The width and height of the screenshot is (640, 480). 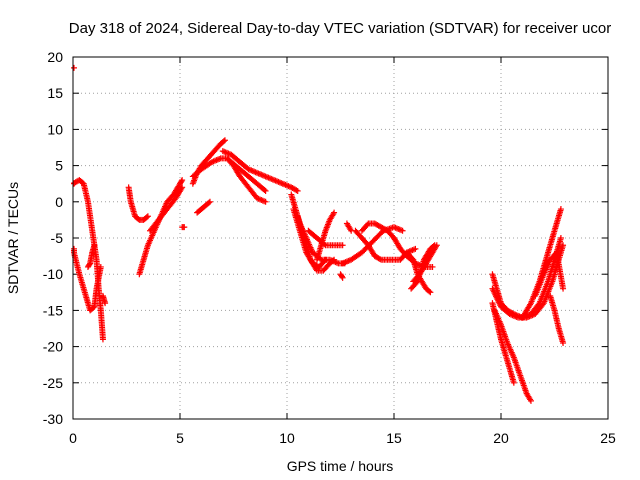 What do you see at coordinates (59, 166) in the screenshot?
I see `y-tick-label: 5` at bounding box center [59, 166].